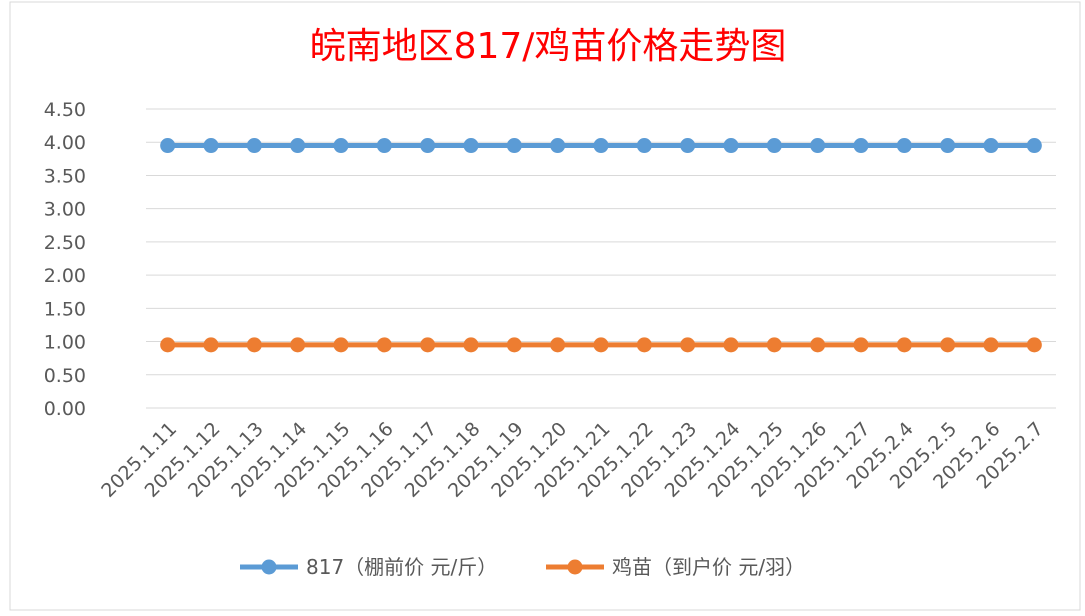  What do you see at coordinates (65, 110) in the screenshot?
I see `y-tick-label: 4.50` at bounding box center [65, 110].